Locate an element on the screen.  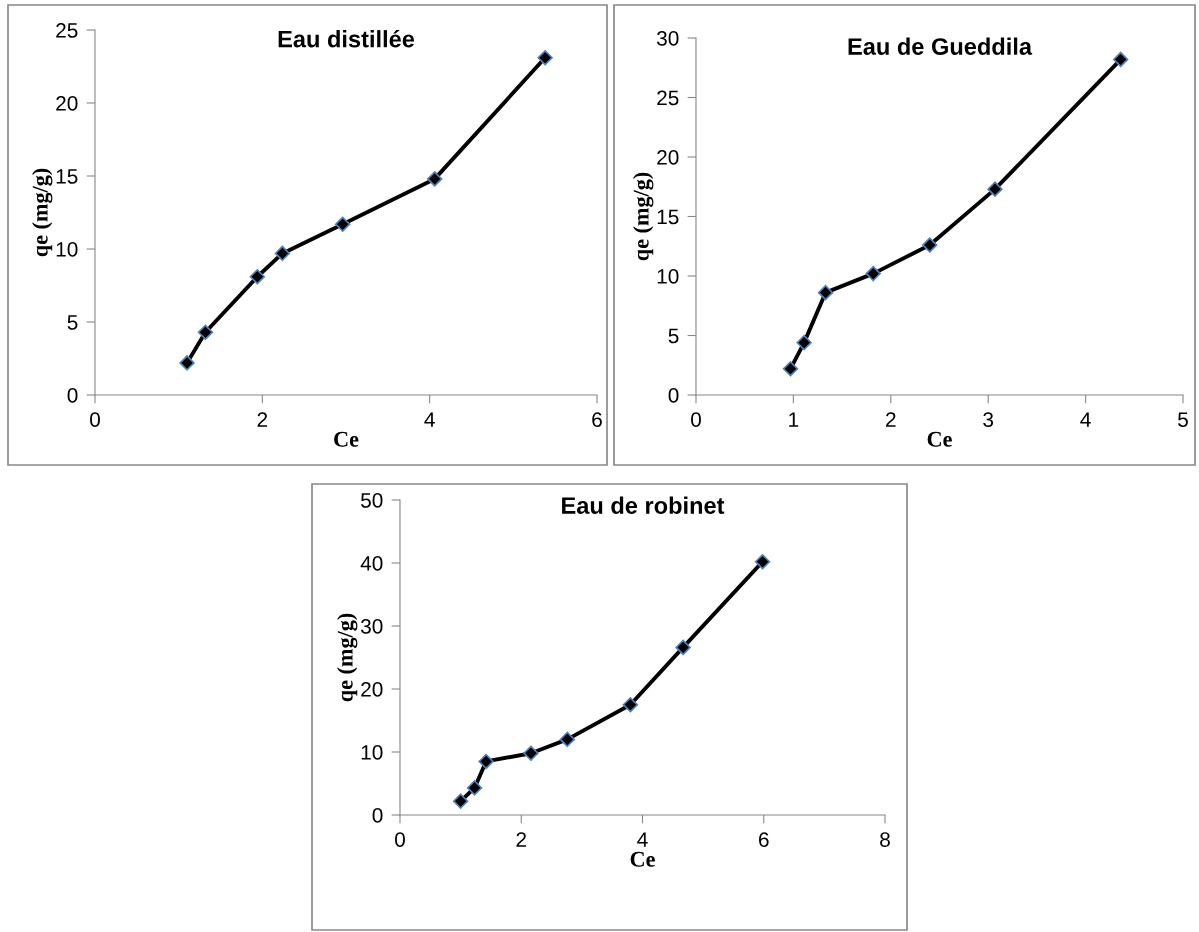
chart-title: Eau de robinet is located at coordinates (643, 505).